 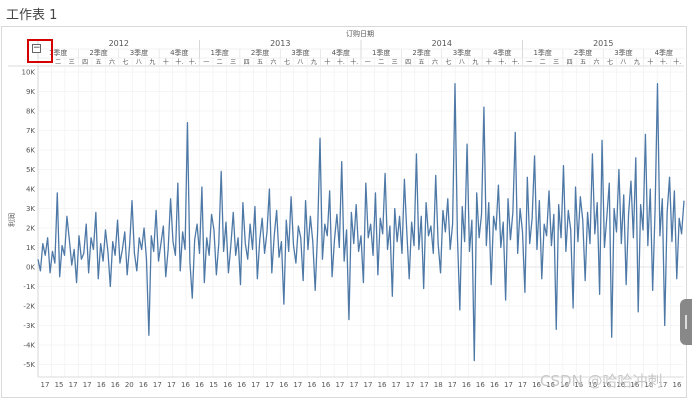 I want to click on bottom-day-label: 20, so click(x=129, y=385).